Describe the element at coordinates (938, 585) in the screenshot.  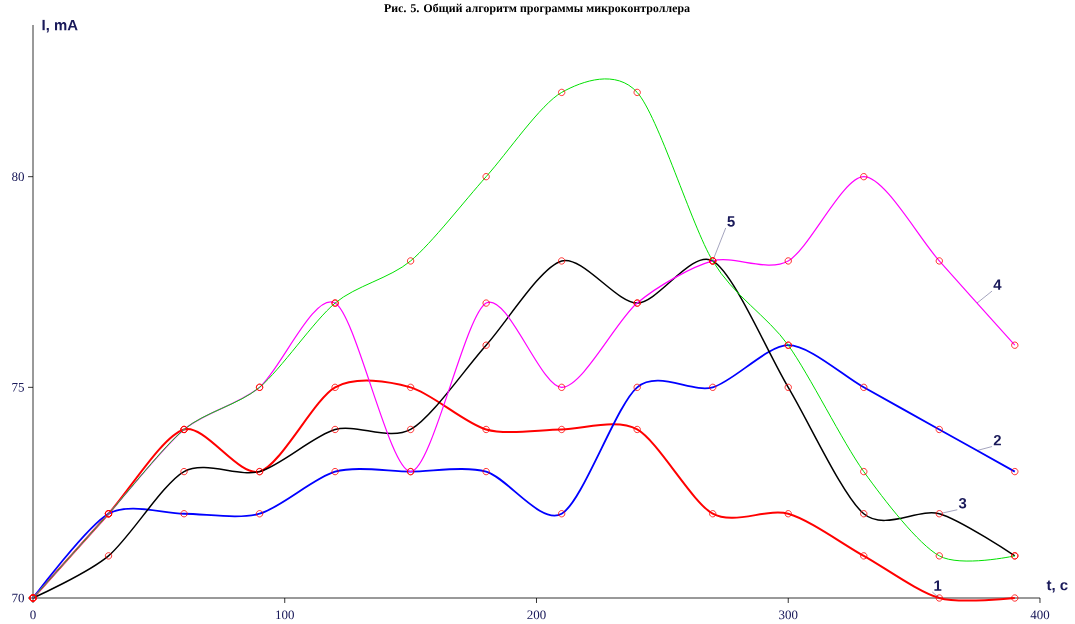
I see `series-label: 1` at that location.